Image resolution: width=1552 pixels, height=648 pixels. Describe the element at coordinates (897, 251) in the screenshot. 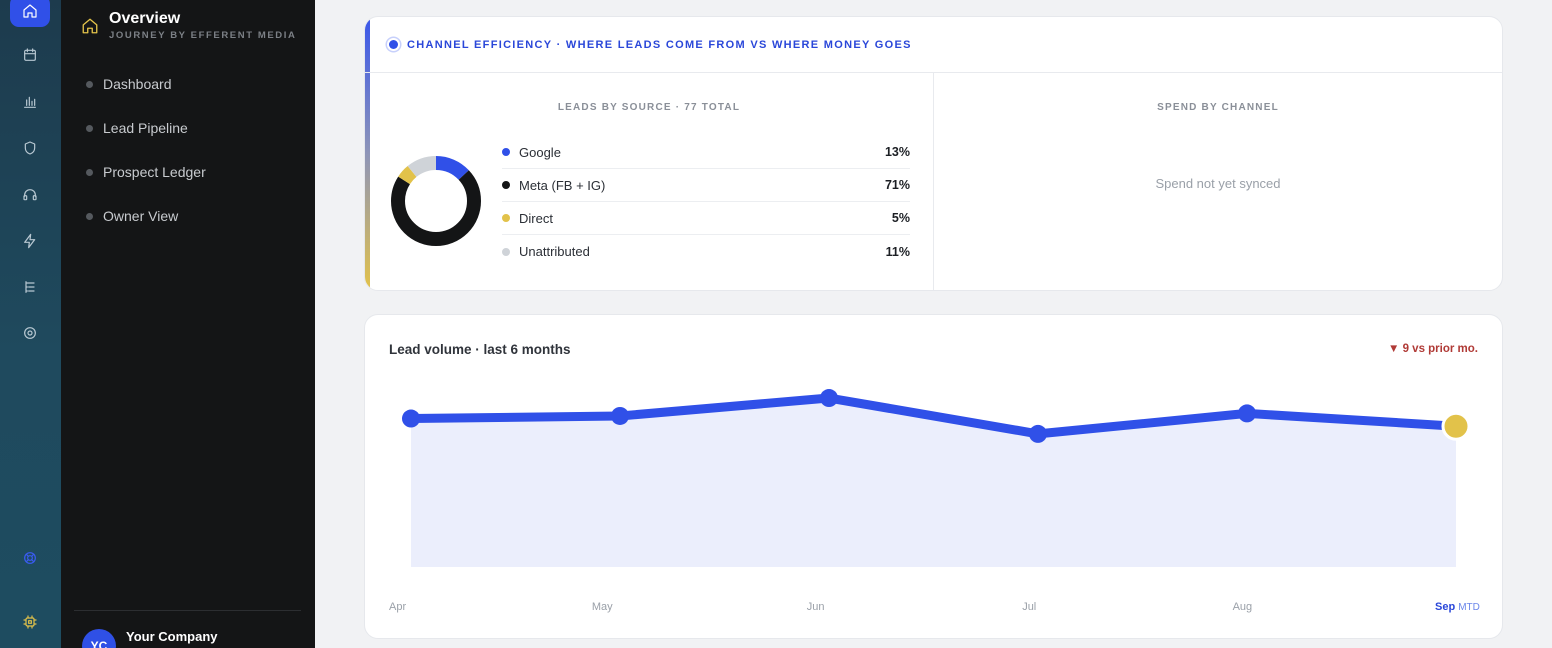

I see `source-value: 11%` at that location.